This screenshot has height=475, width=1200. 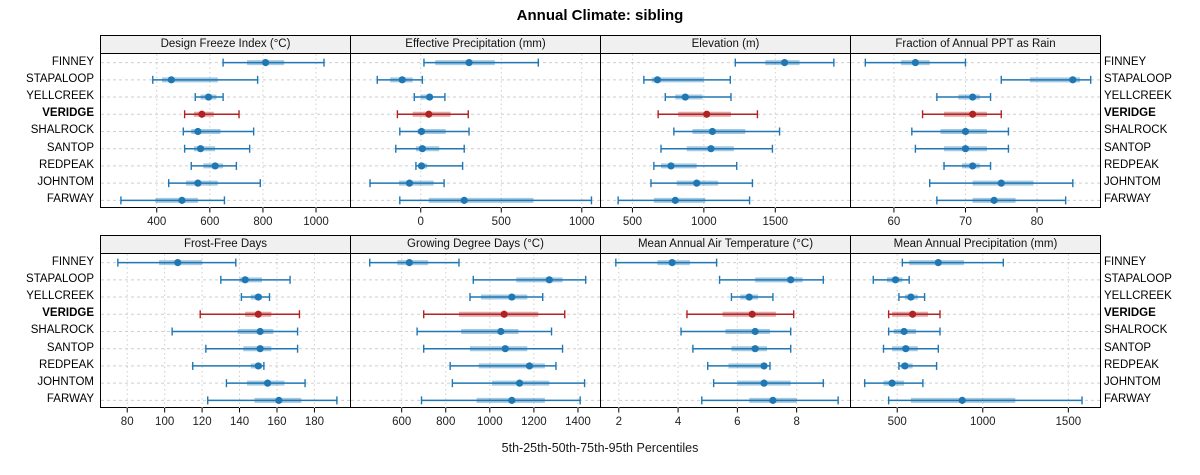 What do you see at coordinates (72, 261) in the screenshot?
I see `site-label-left-finney: FINNEY` at bounding box center [72, 261].